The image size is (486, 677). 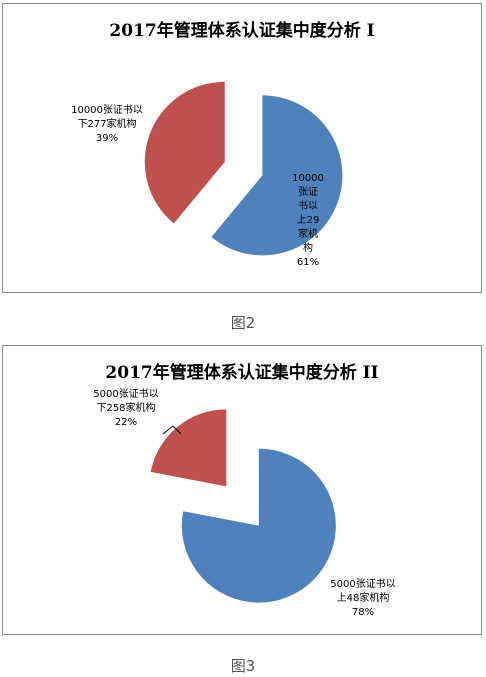 What do you see at coordinates (242, 373) in the screenshot?
I see `chart-title: 2017年管理体系认证集中度分析 II` at bounding box center [242, 373].